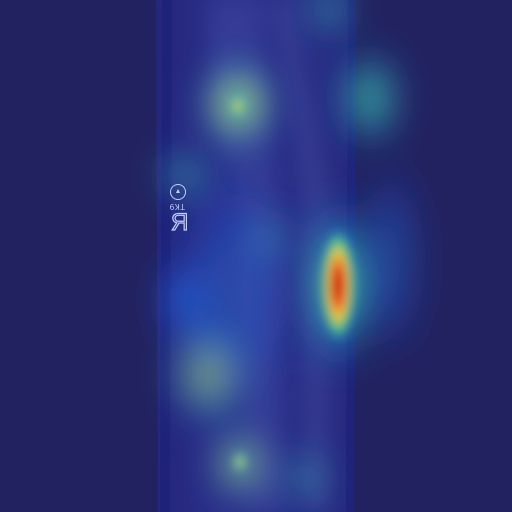  I want to click on marker-circle-icon, so click(178, 192).